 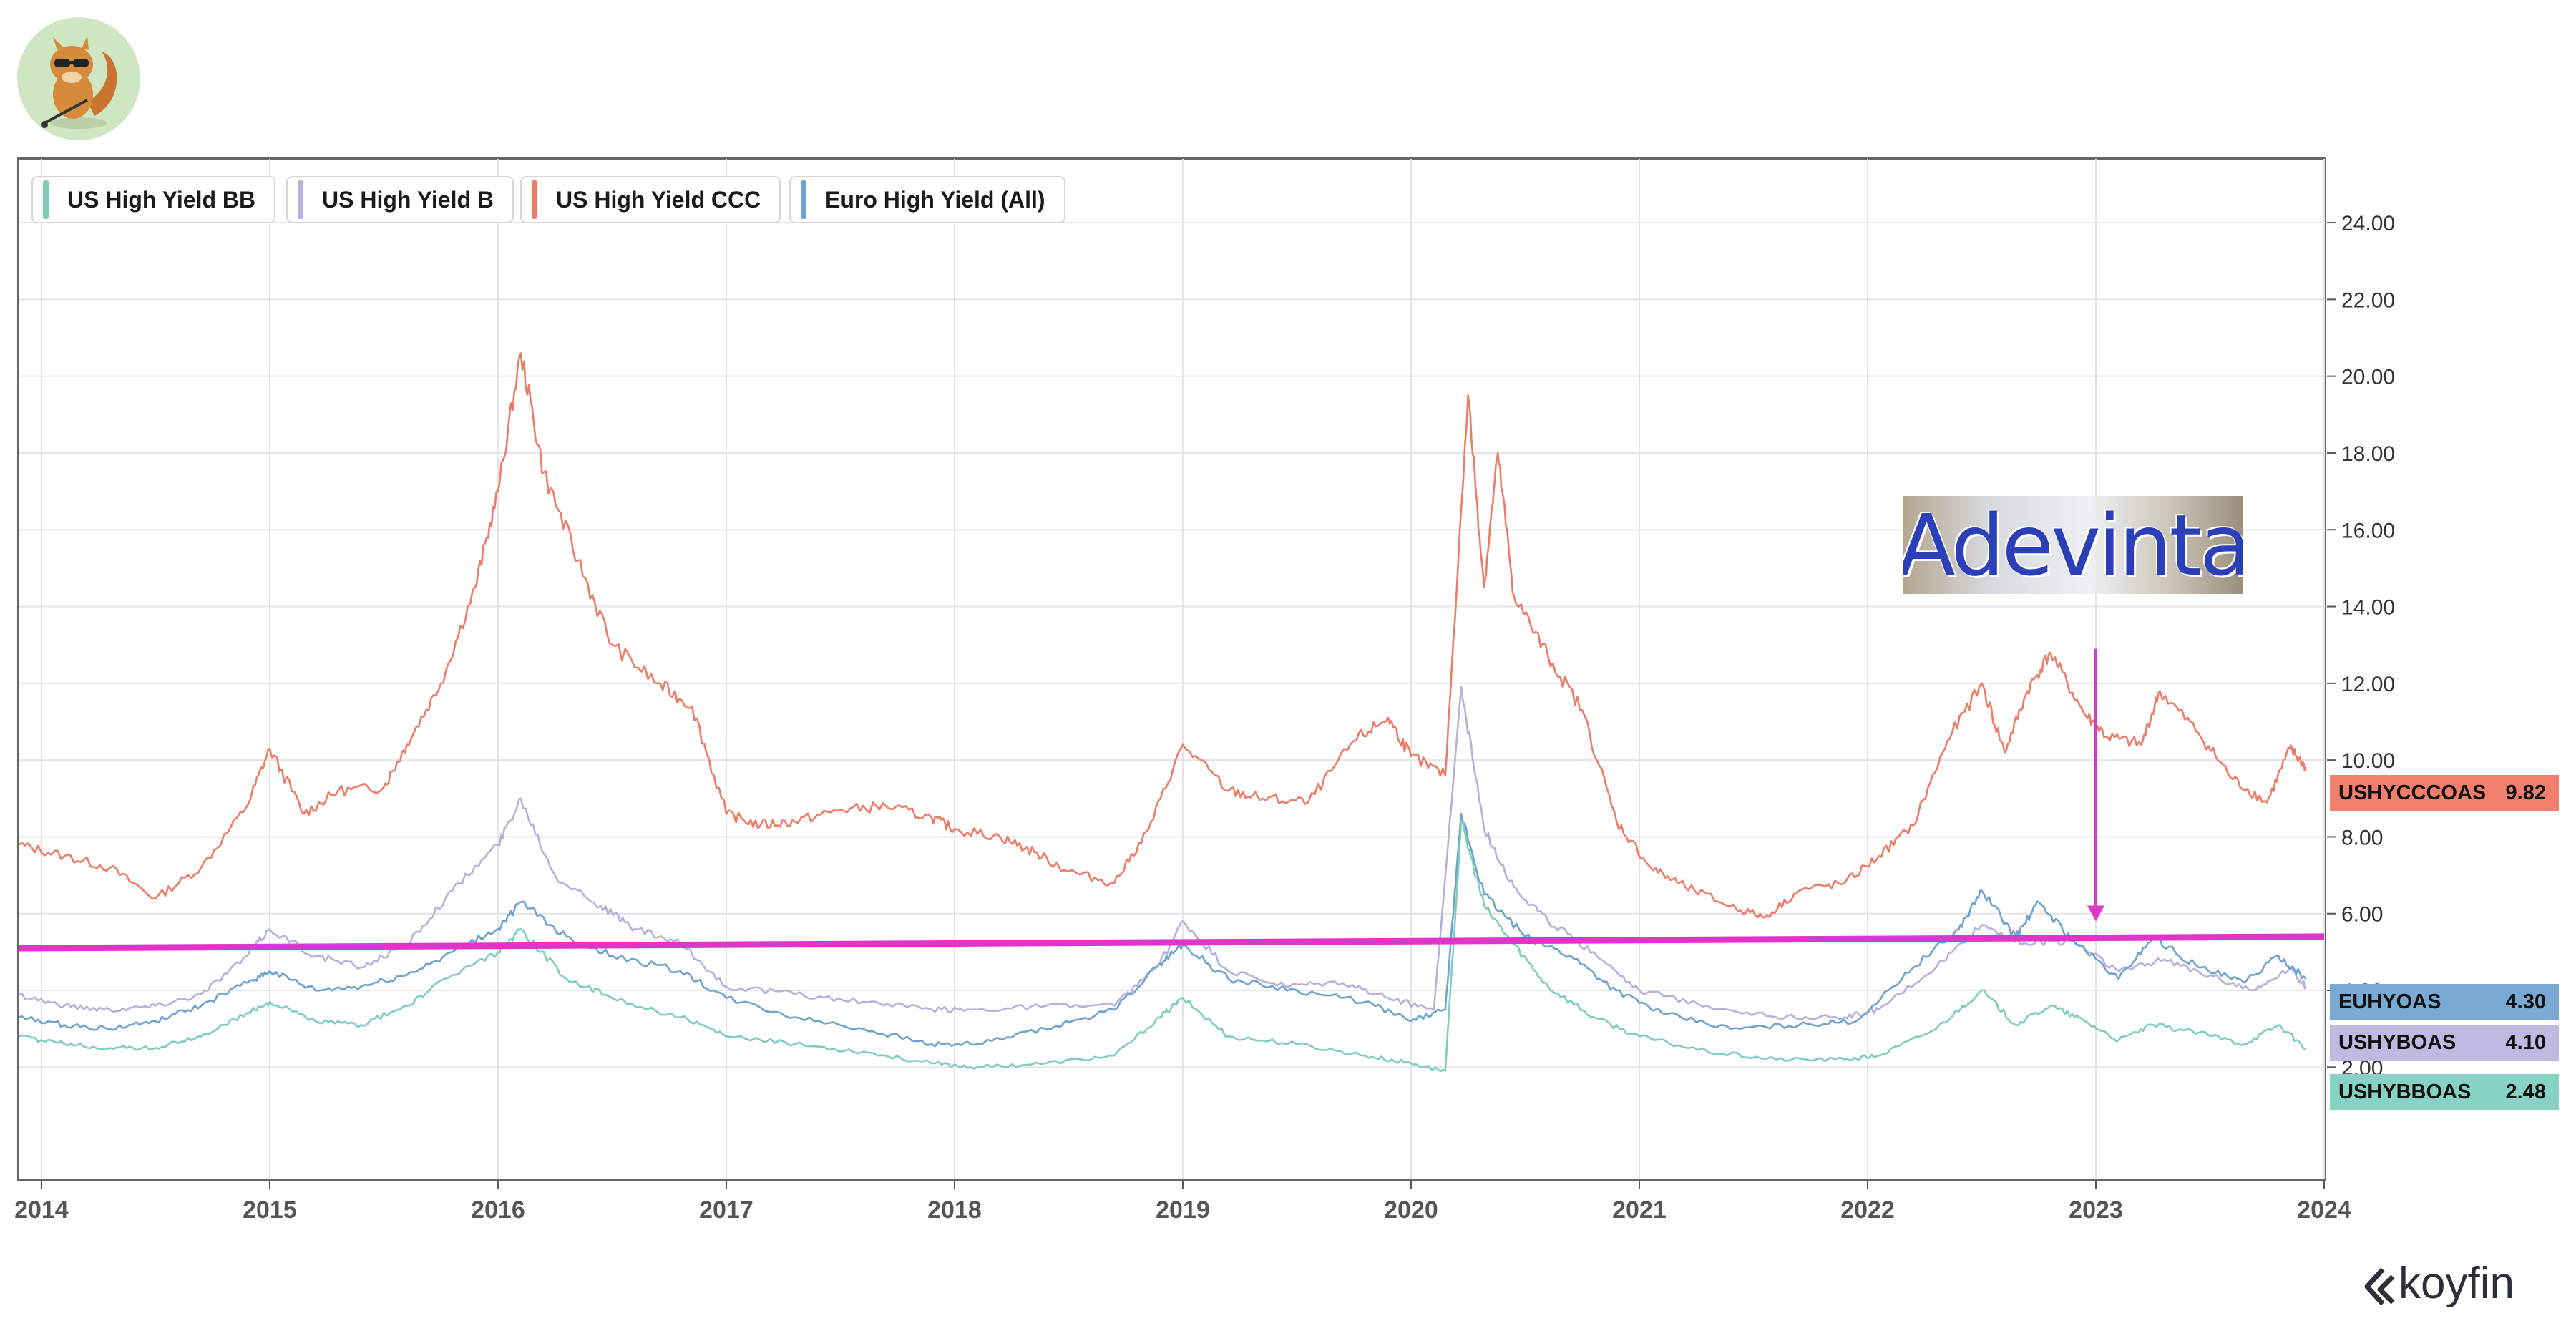 I want to click on x-tick-label: 2019, so click(x=1183, y=1210).